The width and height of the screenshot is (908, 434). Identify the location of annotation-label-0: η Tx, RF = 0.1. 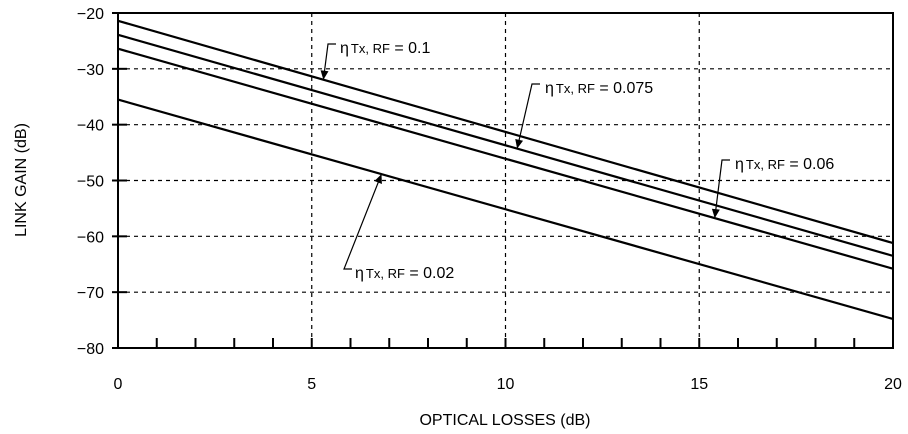
(385, 48).